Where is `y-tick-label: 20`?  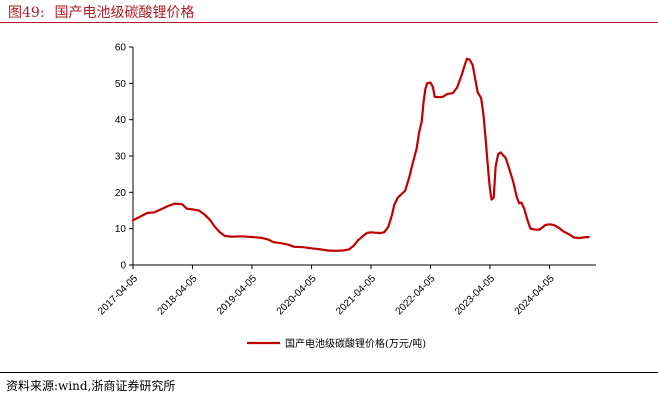
y-tick-label: 20 is located at coordinates (121, 193).